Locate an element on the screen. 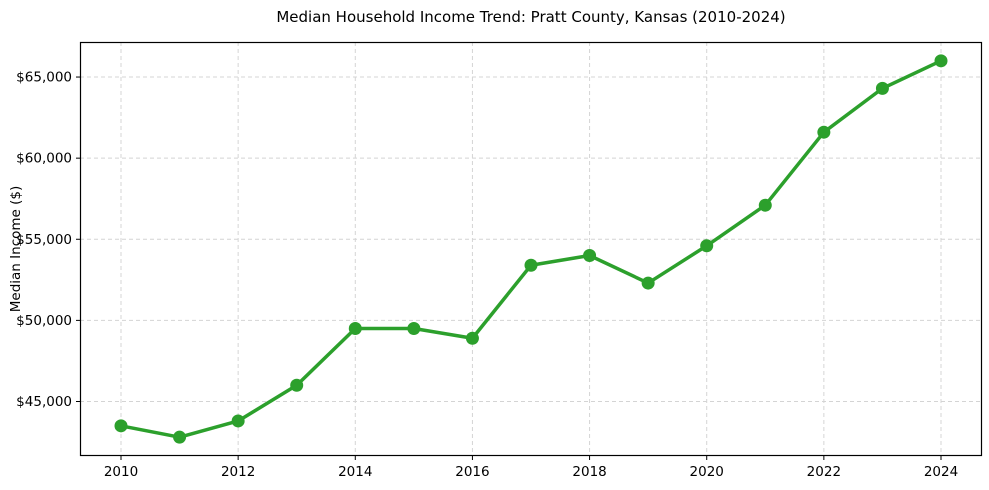 This screenshot has height=490, width=989. y-tick-label: $55,000 is located at coordinates (44, 240).